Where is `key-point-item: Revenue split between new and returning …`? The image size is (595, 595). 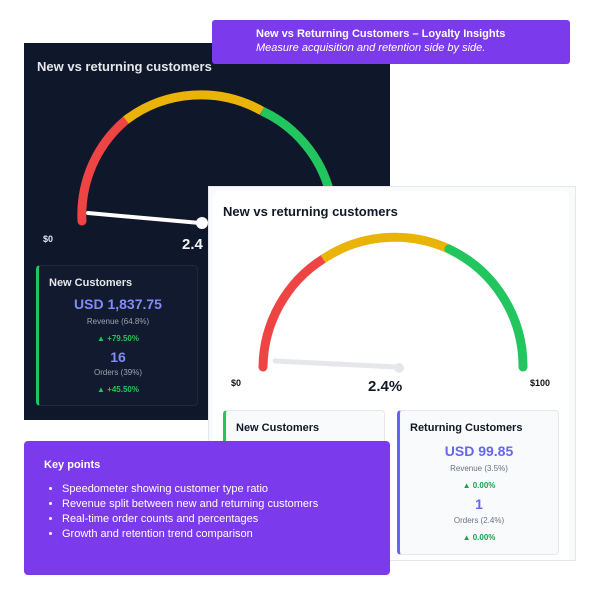
key-point-item: Revenue split between new and returning … is located at coordinates (216, 504).